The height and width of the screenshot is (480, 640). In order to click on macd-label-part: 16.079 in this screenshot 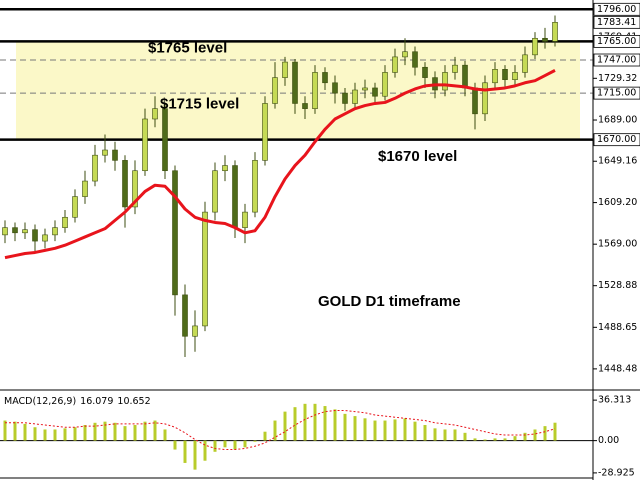, I will do `click(96, 401)`.